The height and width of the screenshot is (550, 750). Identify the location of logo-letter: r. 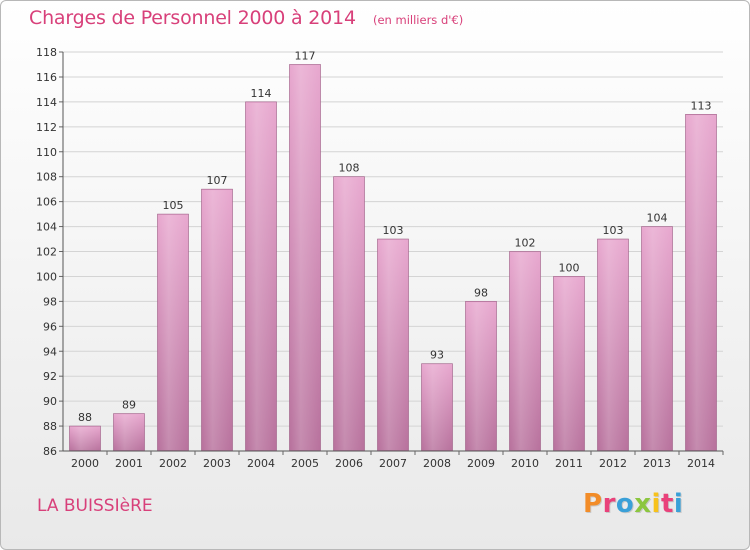
(609, 504).